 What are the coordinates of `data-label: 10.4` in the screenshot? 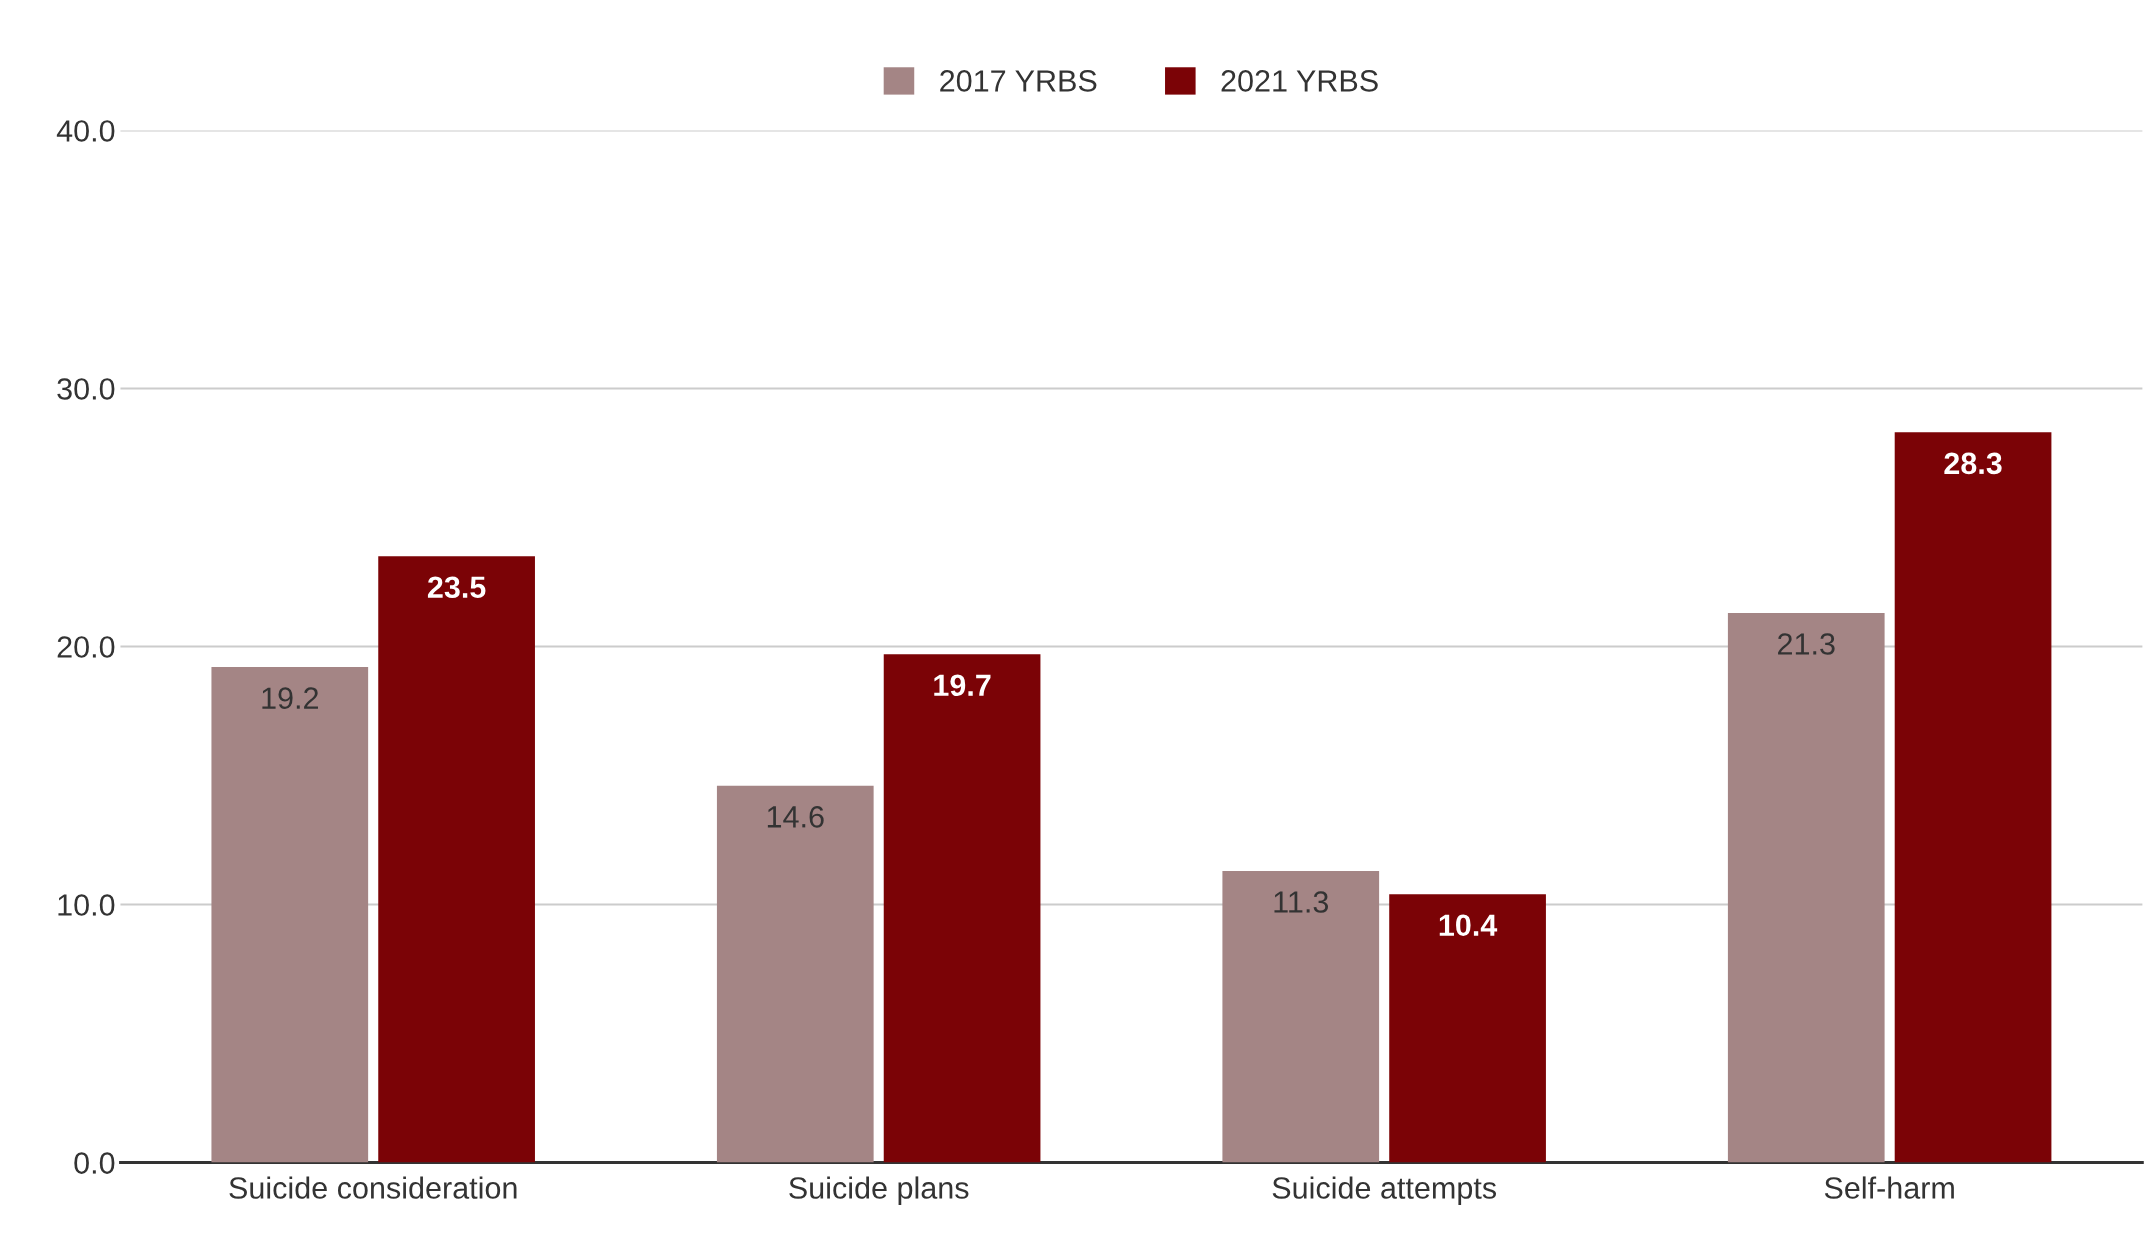 It's located at (1468, 925).